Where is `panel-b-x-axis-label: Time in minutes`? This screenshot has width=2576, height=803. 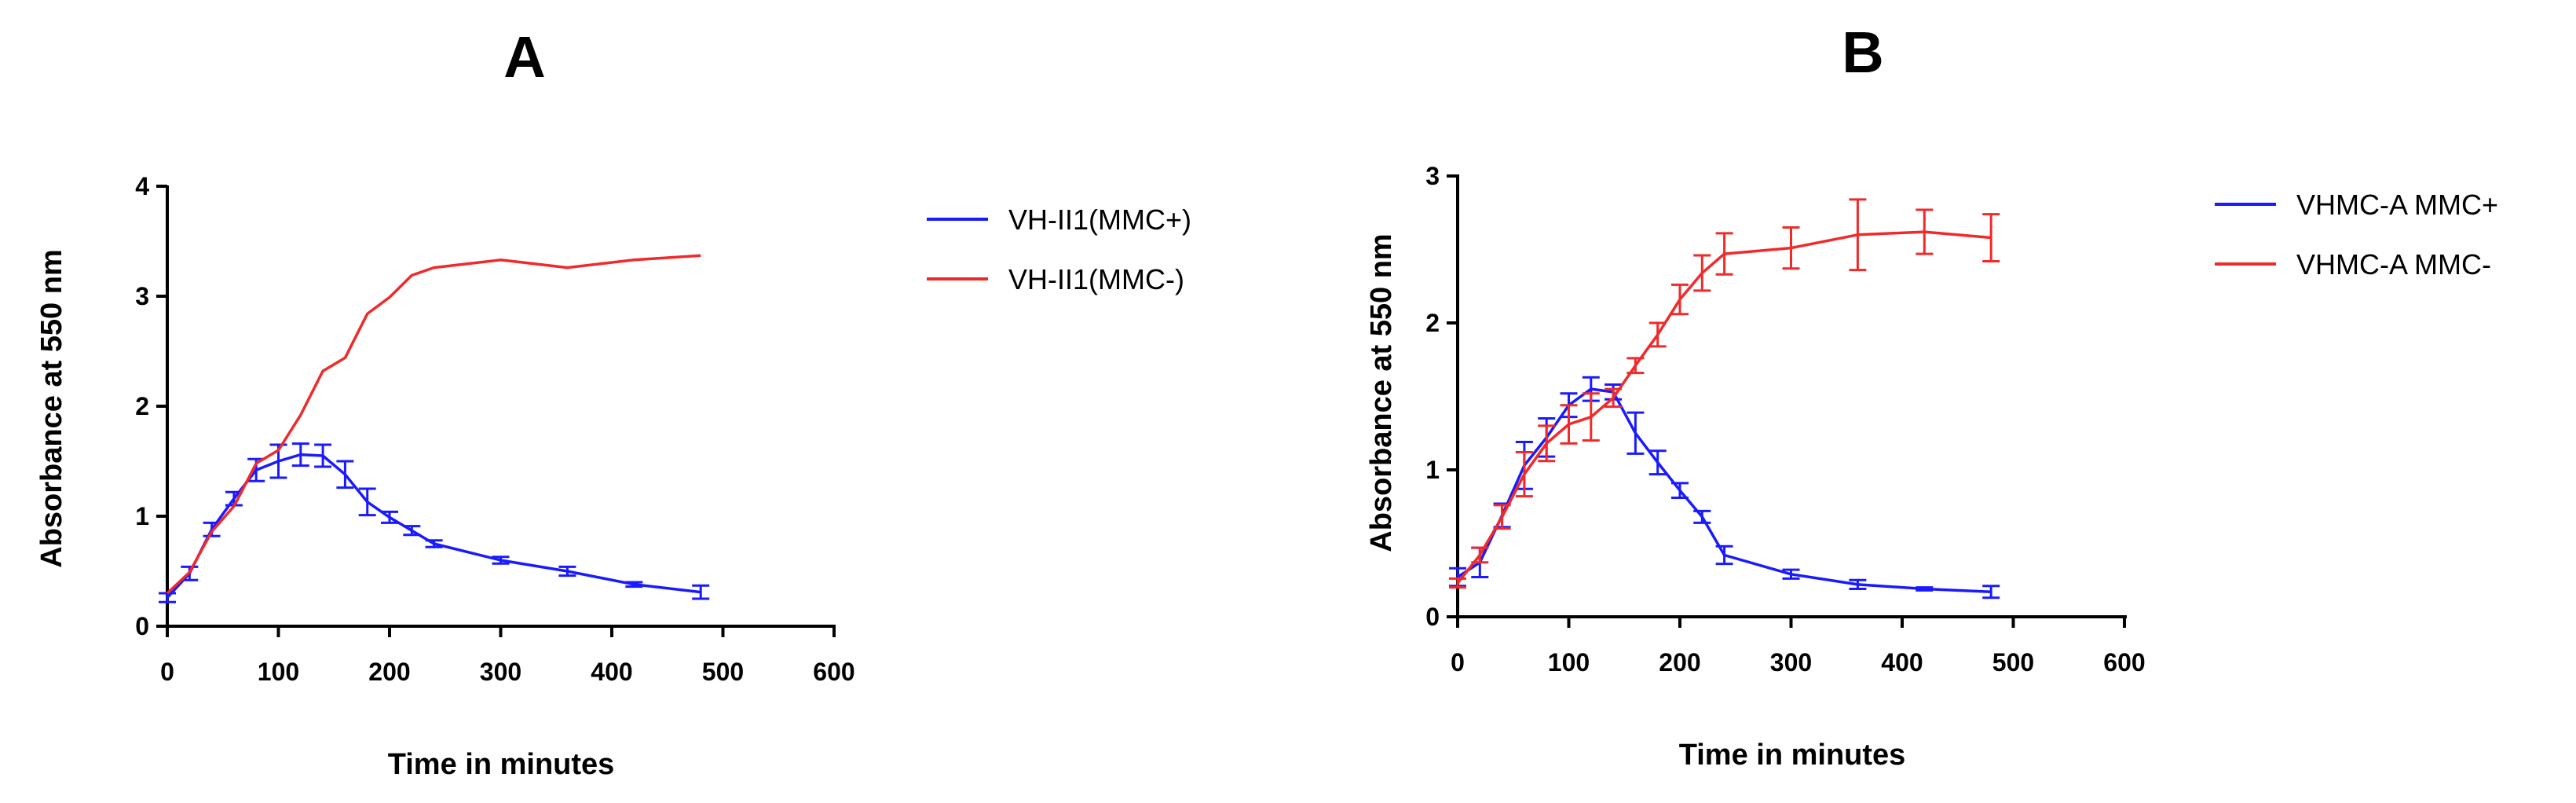
panel-b-x-axis-label: Time in minutes is located at coordinates (1792, 755).